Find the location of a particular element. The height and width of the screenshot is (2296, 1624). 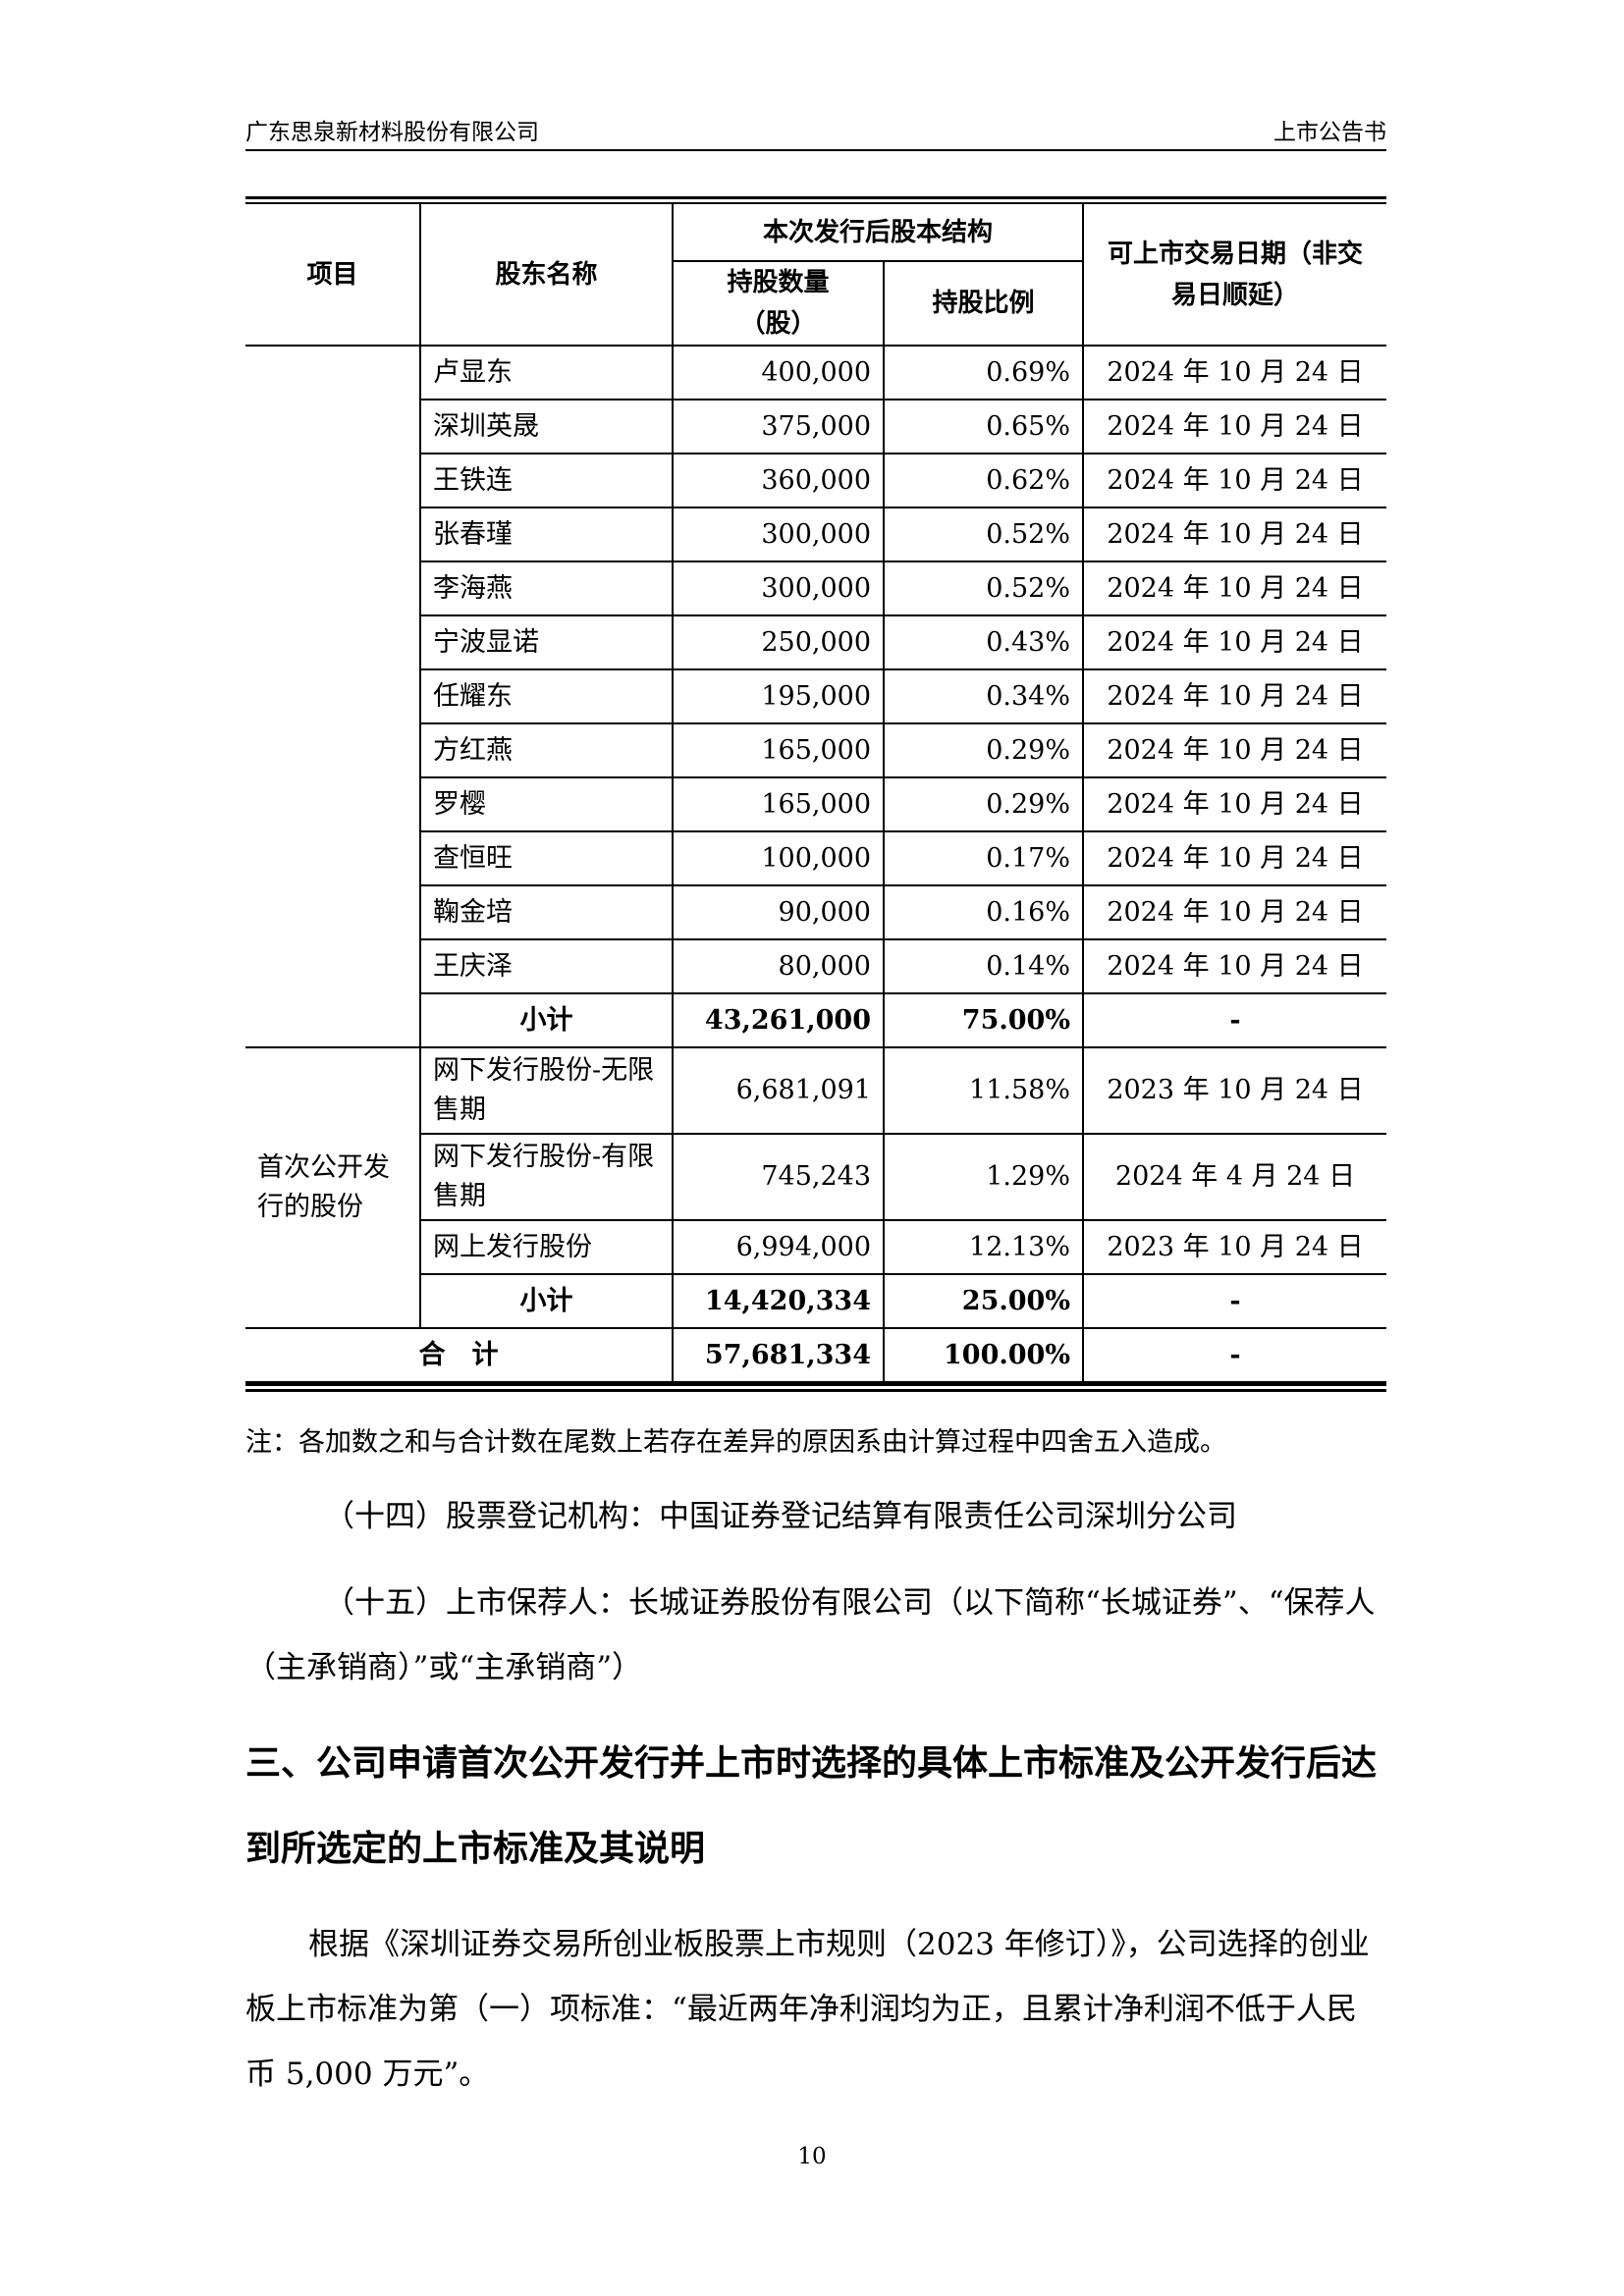

shareholder-name: 网下发行股份-有限售期 is located at coordinates (547, 1177).